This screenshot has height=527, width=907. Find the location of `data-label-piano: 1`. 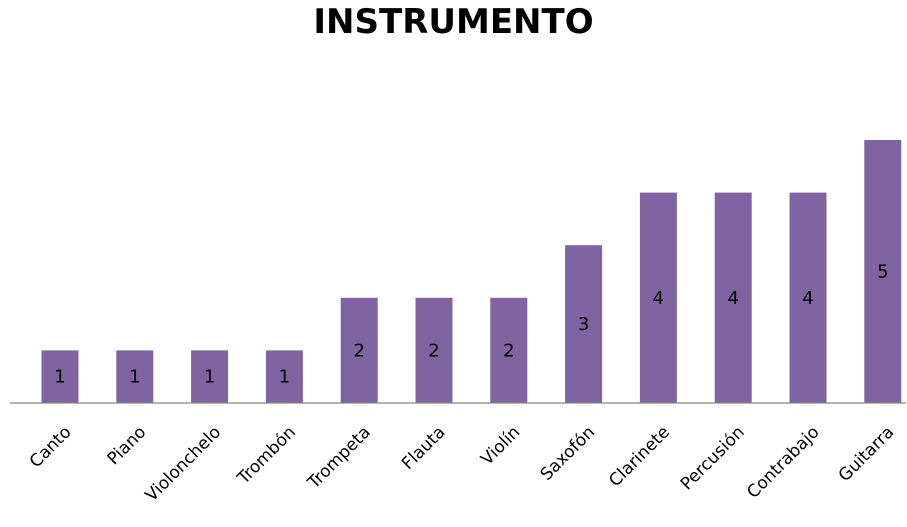

data-label-piano: 1 is located at coordinates (134, 377).